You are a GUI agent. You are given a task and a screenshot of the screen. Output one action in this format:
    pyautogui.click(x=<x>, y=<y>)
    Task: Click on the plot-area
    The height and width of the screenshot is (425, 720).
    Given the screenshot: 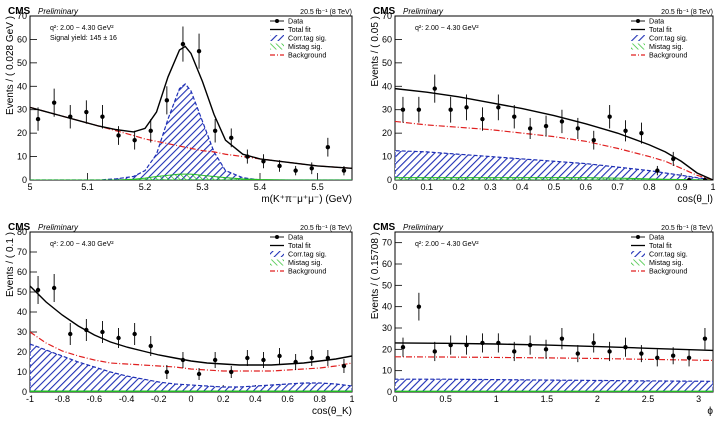 What is the action you would take?
    pyautogui.click(x=554, y=342)
    